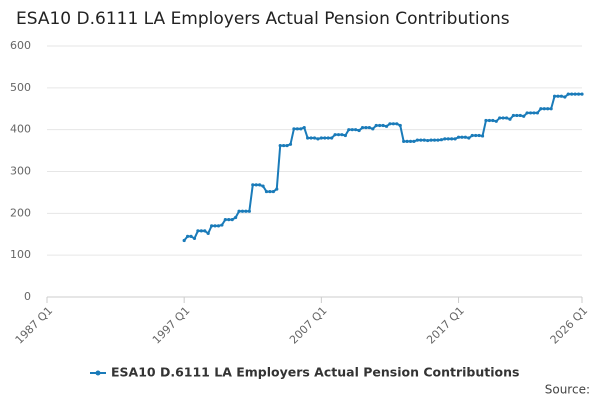 The width and height of the screenshot is (600, 400). Describe the element at coordinates (171, 325) in the screenshot. I see `x-tick-label: 1997 Q1` at that location.